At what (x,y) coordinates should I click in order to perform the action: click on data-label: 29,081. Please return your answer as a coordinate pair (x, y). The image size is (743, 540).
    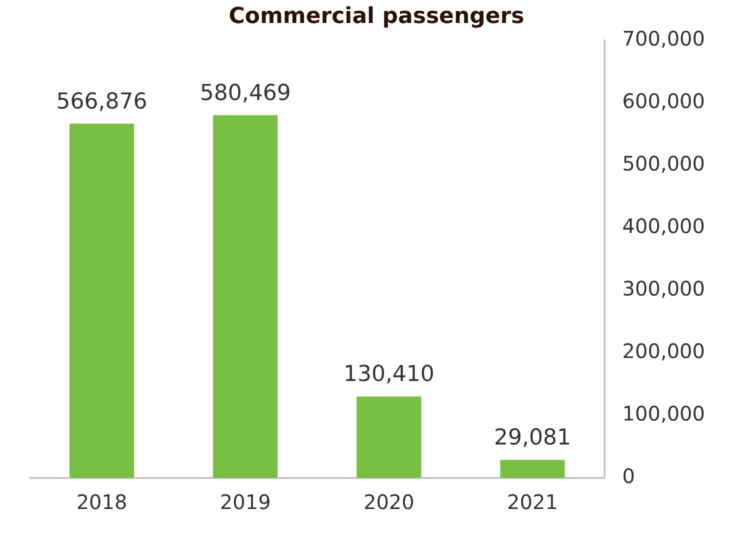
    Looking at the image, I should click on (532, 438).